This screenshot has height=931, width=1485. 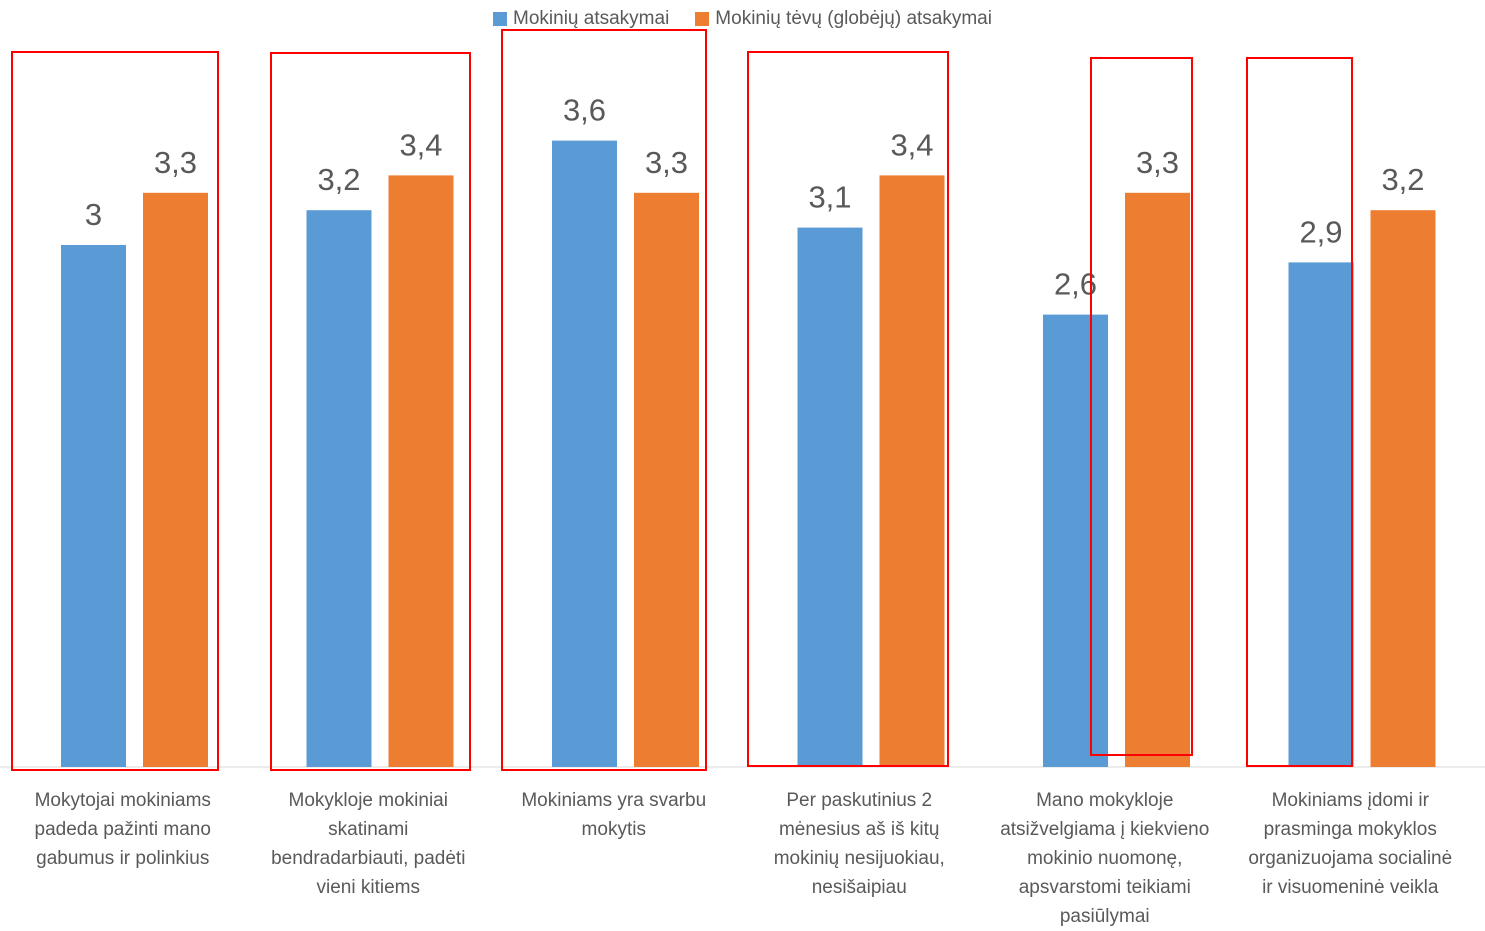 I want to click on data-label-parents-6: 3,2, so click(x=1402, y=179).